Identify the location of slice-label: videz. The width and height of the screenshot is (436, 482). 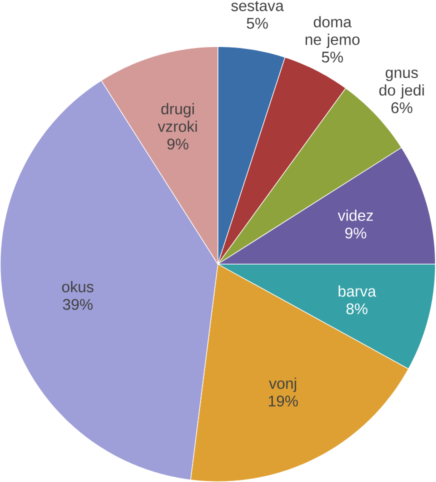
(355, 215).